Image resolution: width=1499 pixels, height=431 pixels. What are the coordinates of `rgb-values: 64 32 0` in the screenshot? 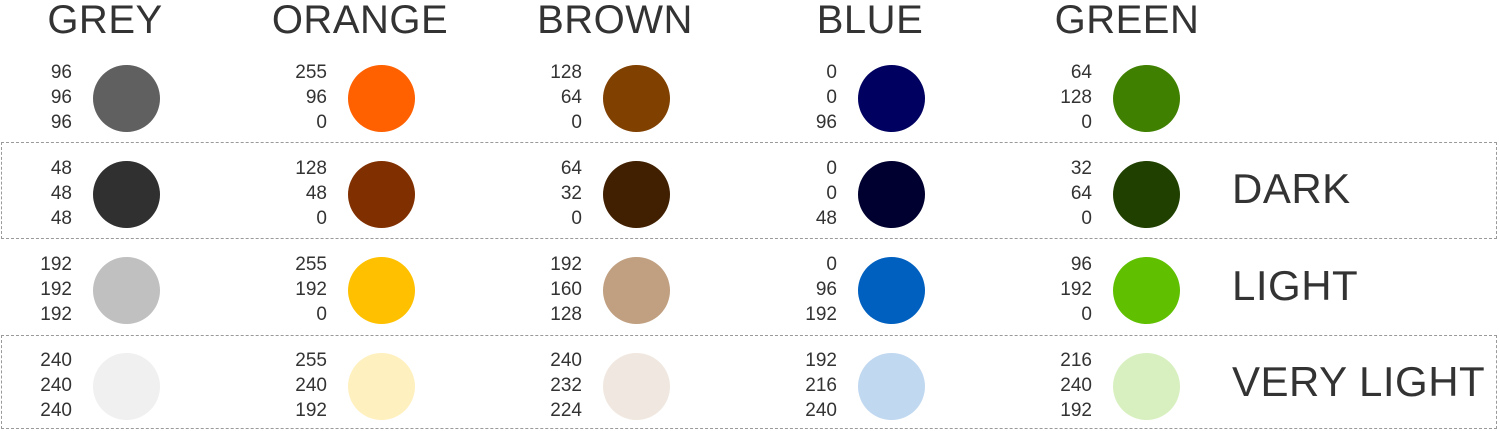 It's located at (557, 193).